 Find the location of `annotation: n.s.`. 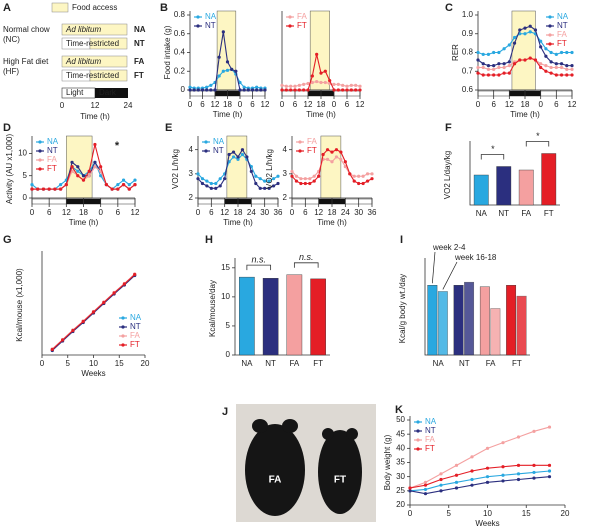

annotation: n.s. is located at coordinates (258, 259).